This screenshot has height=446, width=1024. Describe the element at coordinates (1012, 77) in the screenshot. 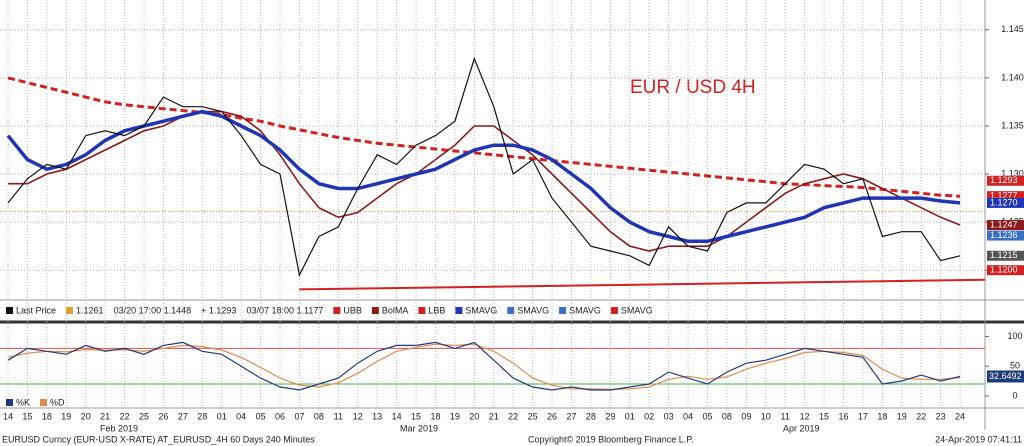

I see `y-tick-label: 1.1400` at that location.